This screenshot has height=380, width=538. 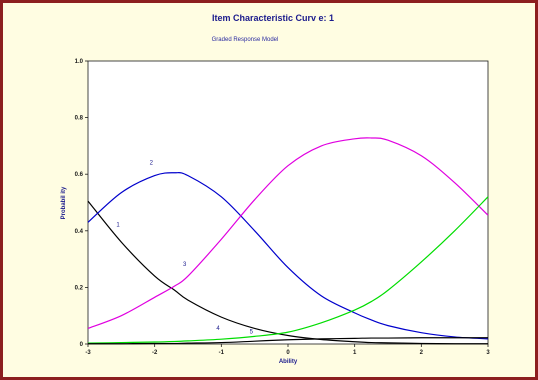 I want to click on curve-labels: 1 2 3 4 5, so click(x=184, y=247).